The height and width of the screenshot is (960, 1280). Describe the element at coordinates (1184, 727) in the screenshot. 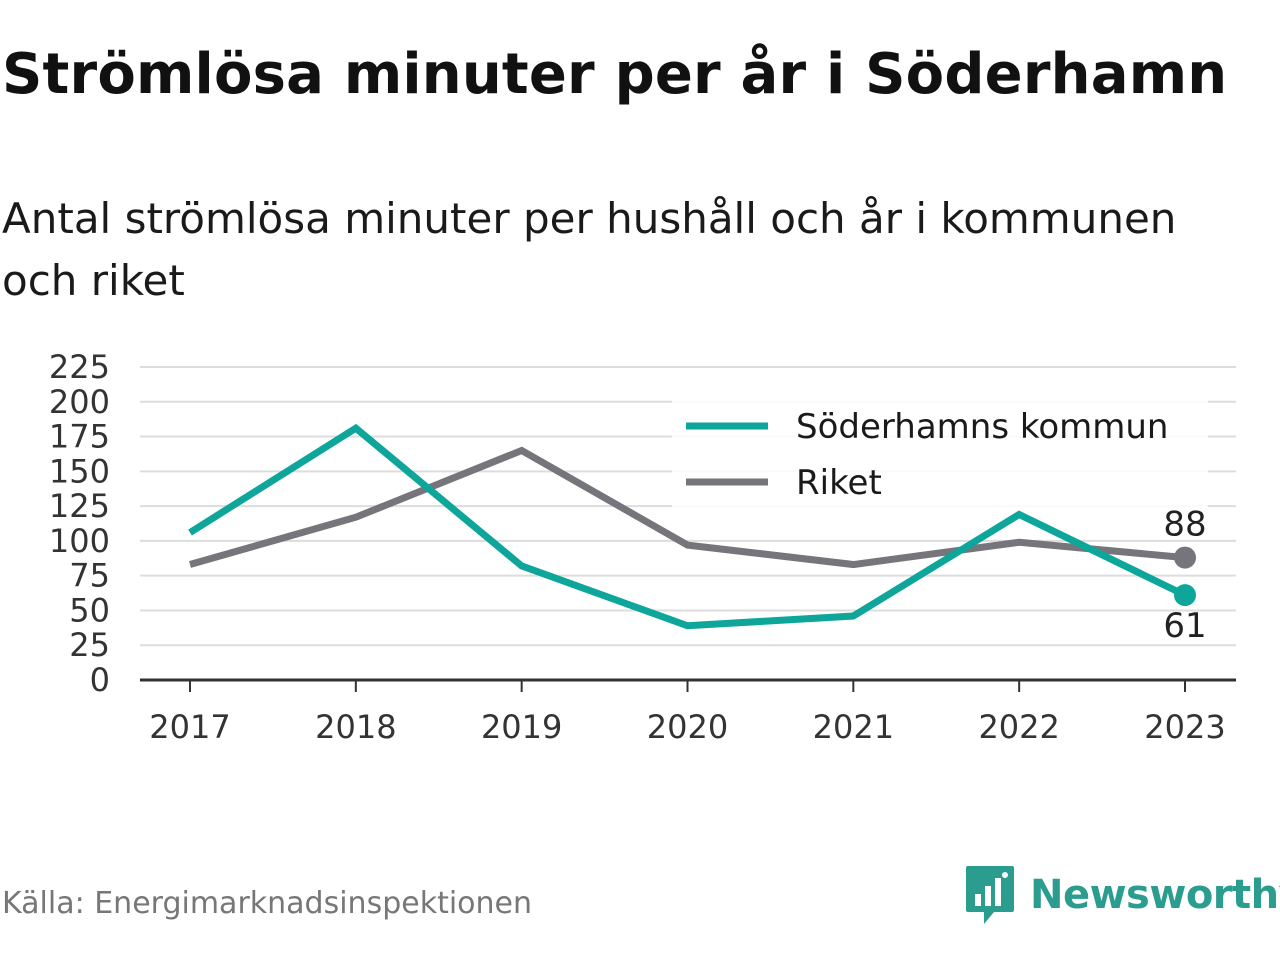

I see `x-tick-label: 2023` at that location.